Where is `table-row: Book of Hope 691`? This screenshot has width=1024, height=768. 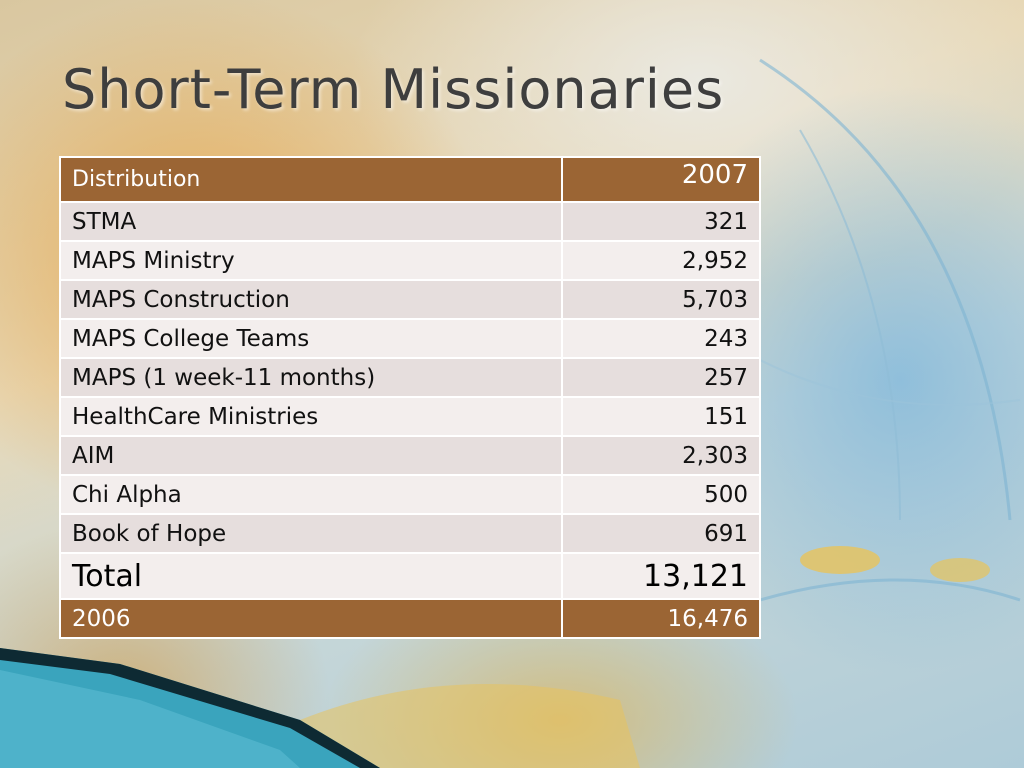
table-row: Book of Hope 691 is located at coordinates (409, 533).